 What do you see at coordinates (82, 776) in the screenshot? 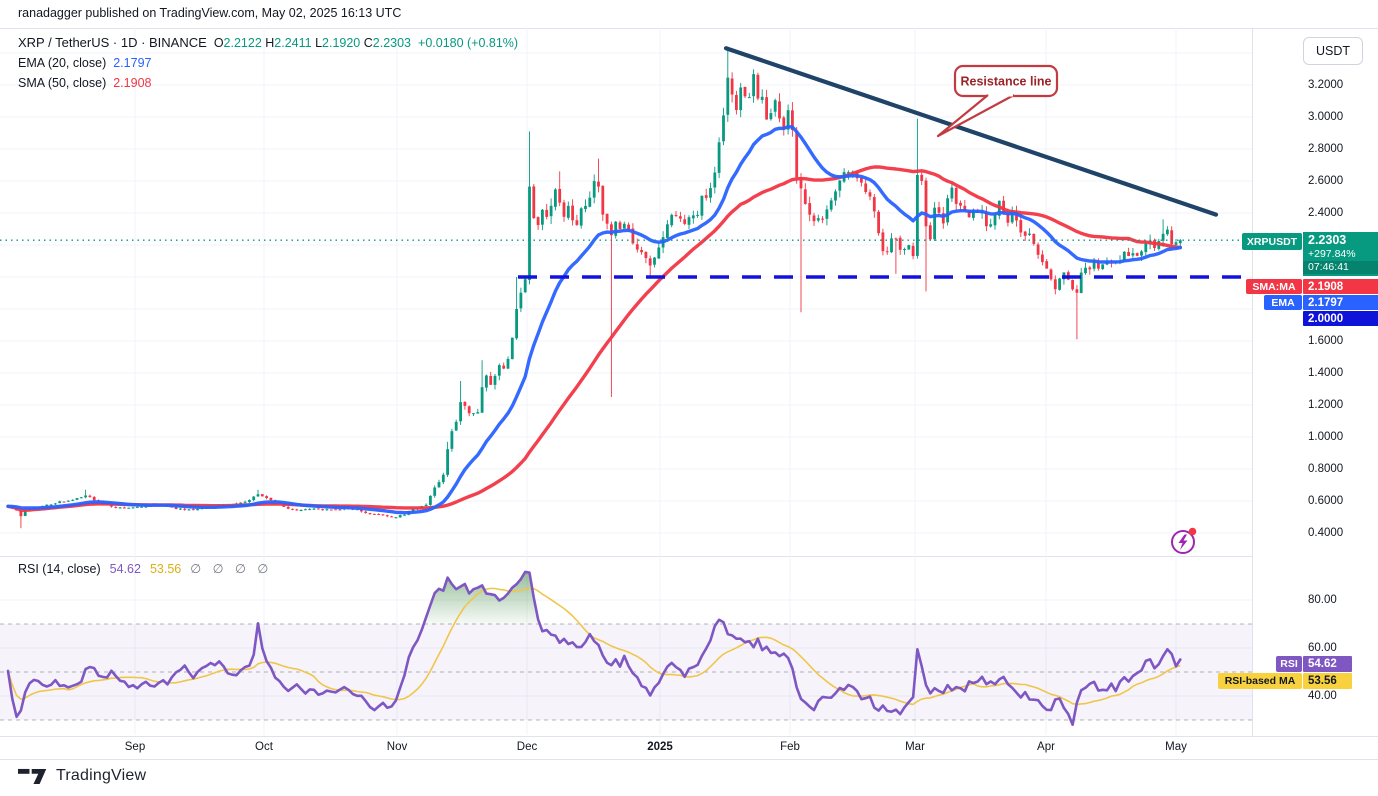
I see `tradingview-watermark: TradingView` at bounding box center [82, 776].